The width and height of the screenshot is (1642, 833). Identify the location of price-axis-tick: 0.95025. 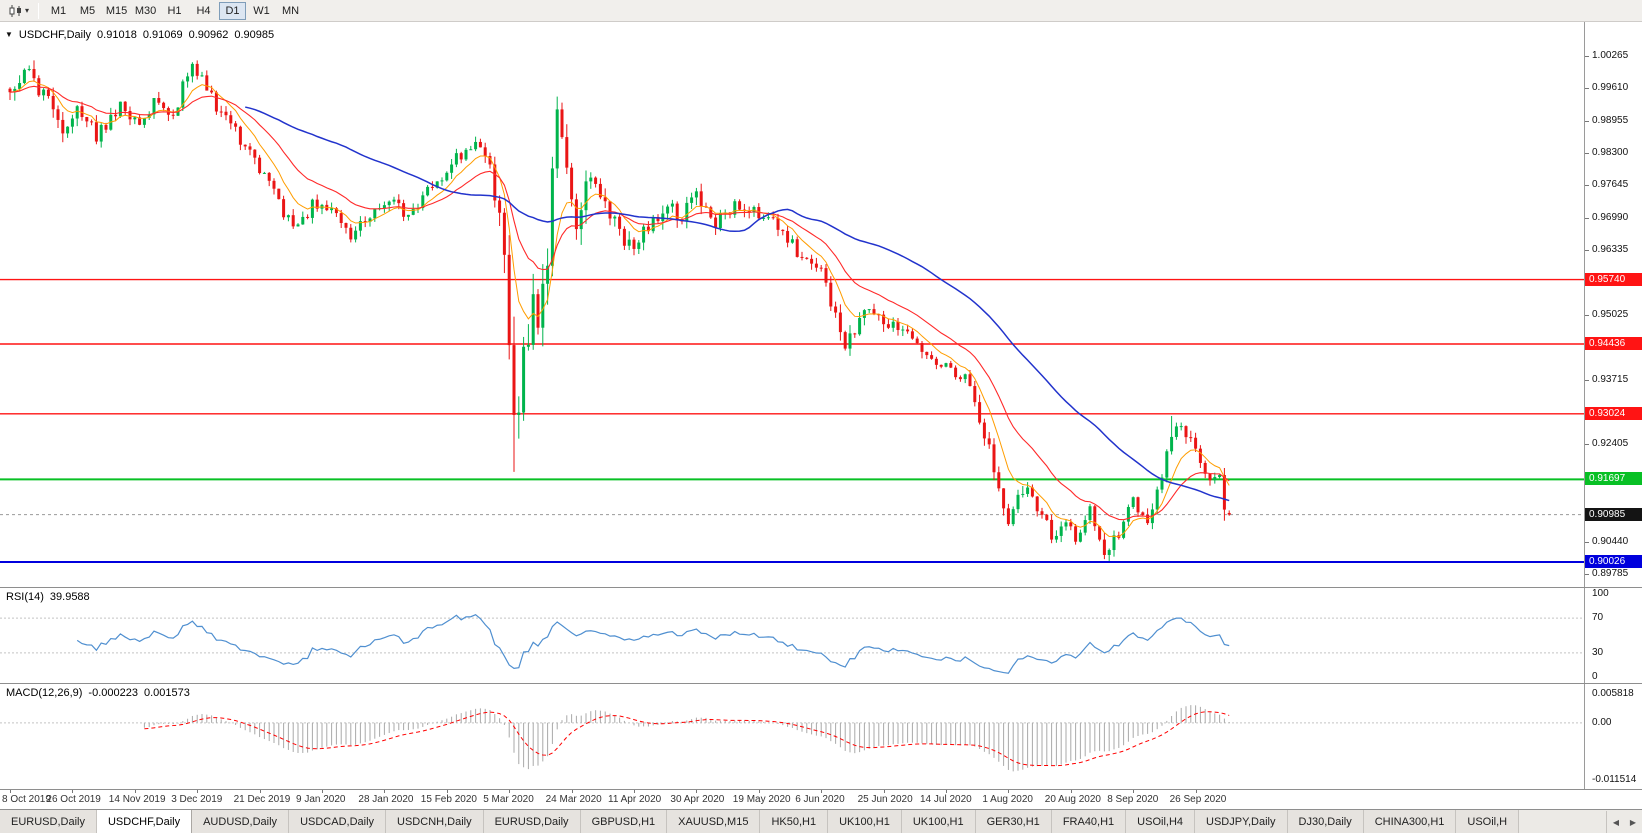
(1610, 314).